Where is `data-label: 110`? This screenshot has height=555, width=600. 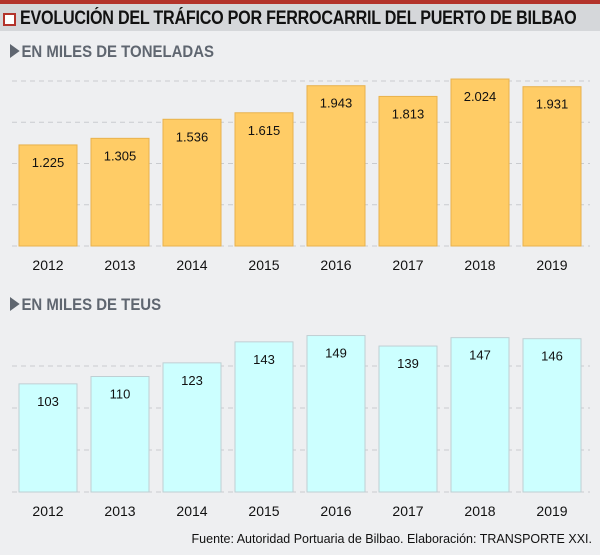
data-label: 110 is located at coordinates (120, 394).